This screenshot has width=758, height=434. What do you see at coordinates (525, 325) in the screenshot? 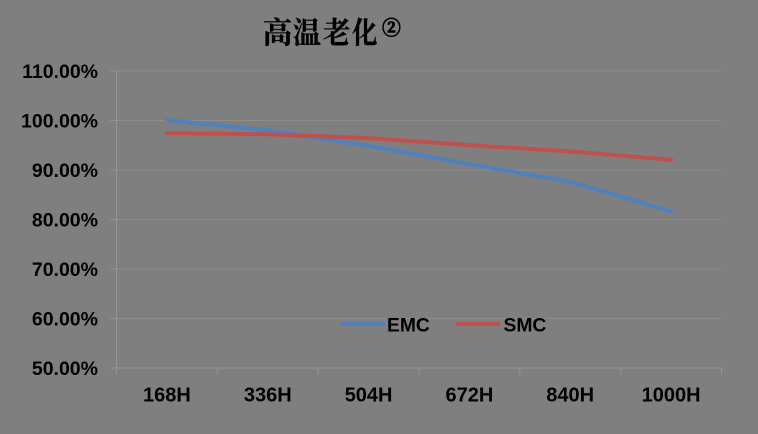
I see `svg-text: SMC` at bounding box center [525, 325].